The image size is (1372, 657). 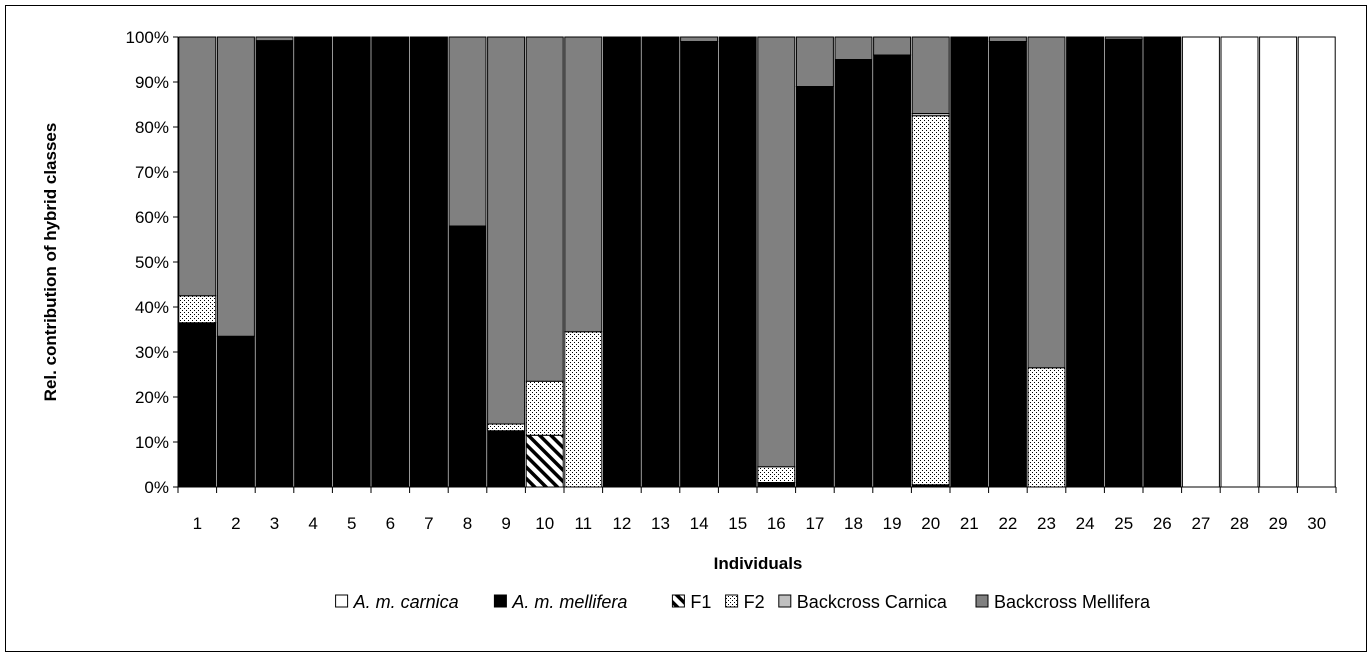 What do you see at coordinates (156, 487) in the screenshot?
I see `y-tick-label: 0%` at bounding box center [156, 487].